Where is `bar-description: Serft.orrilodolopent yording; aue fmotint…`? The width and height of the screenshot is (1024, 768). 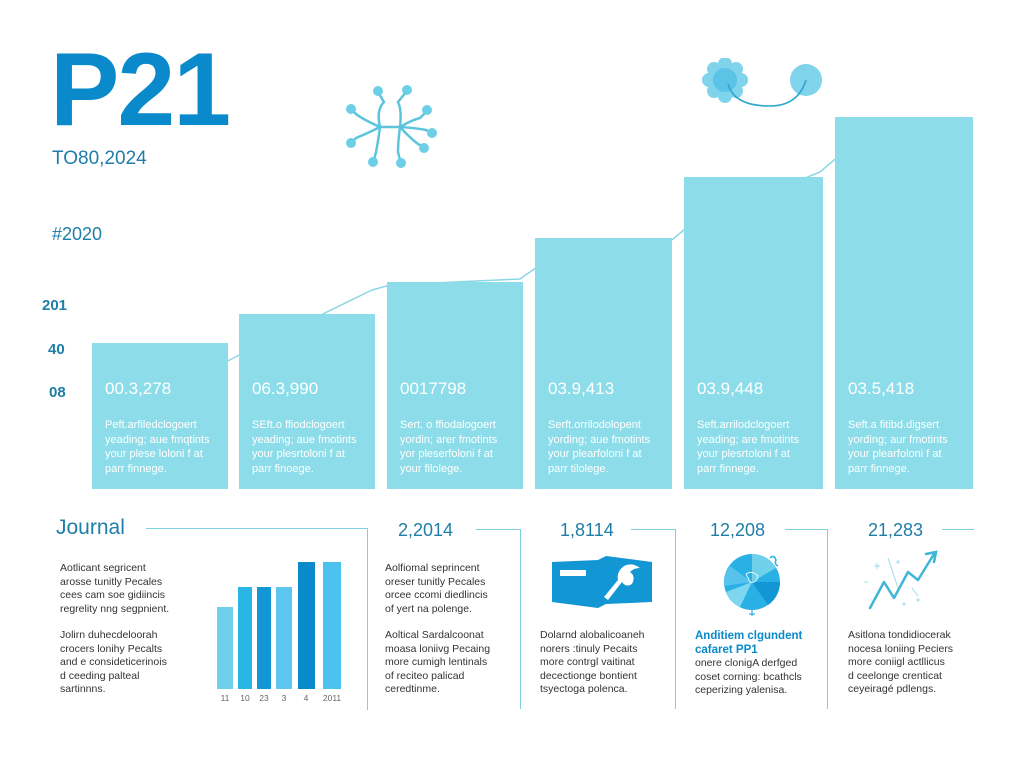
bar-description: Serft.orrilodolopent yording; aue fmotint… is located at coordinates (599, 447).